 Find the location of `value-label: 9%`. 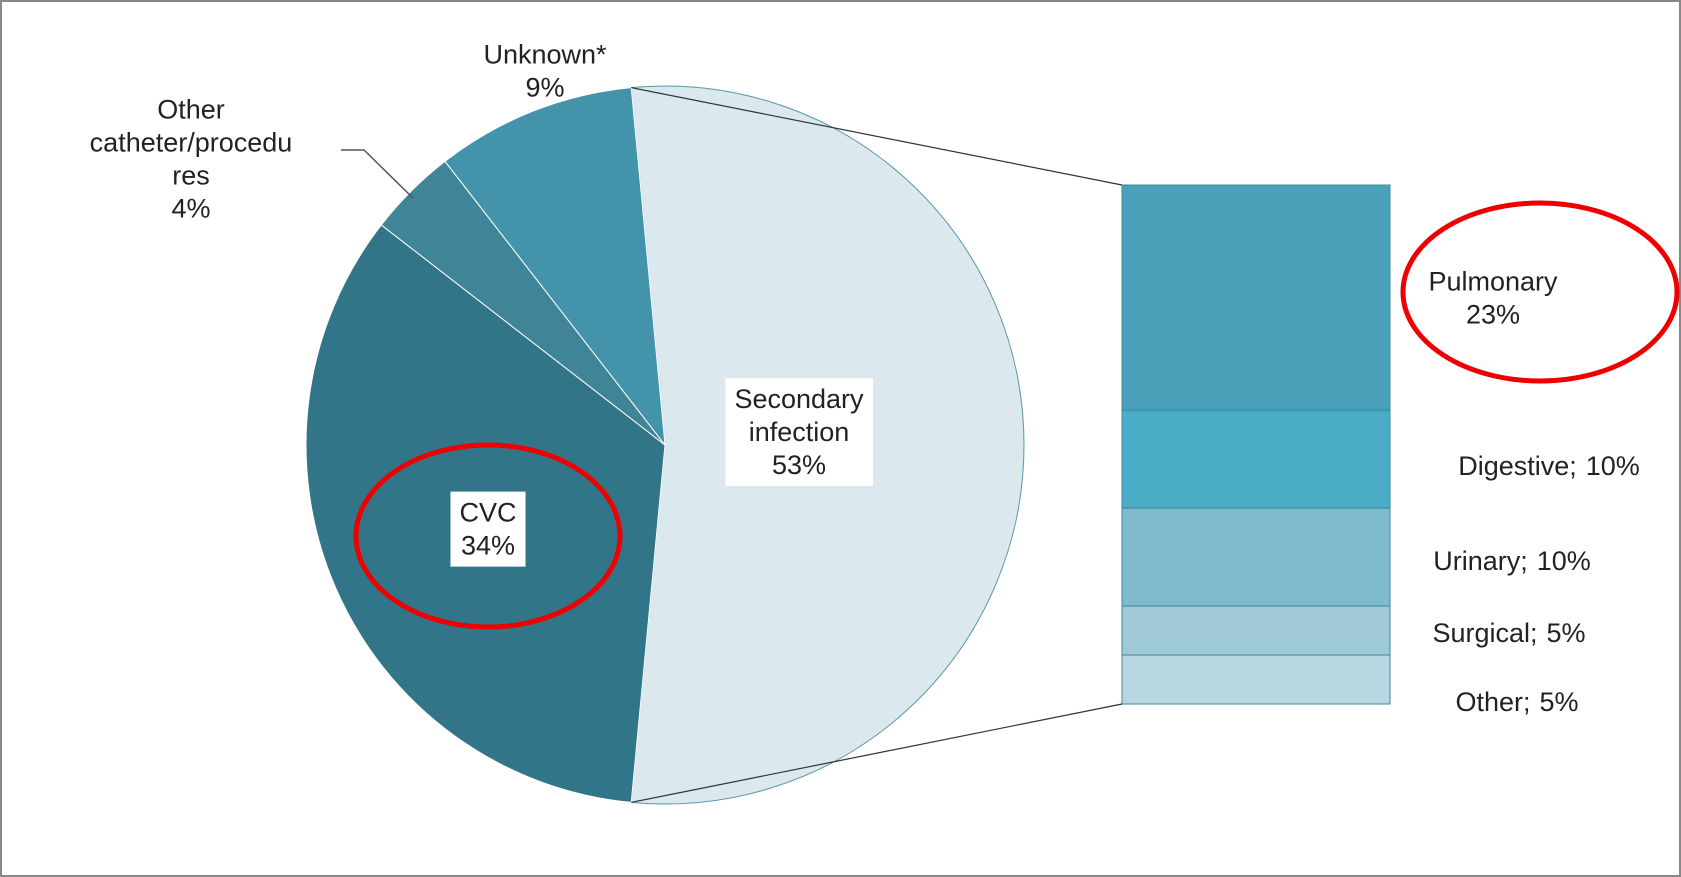

value-label: 9% is located at coordinates (544, 88).